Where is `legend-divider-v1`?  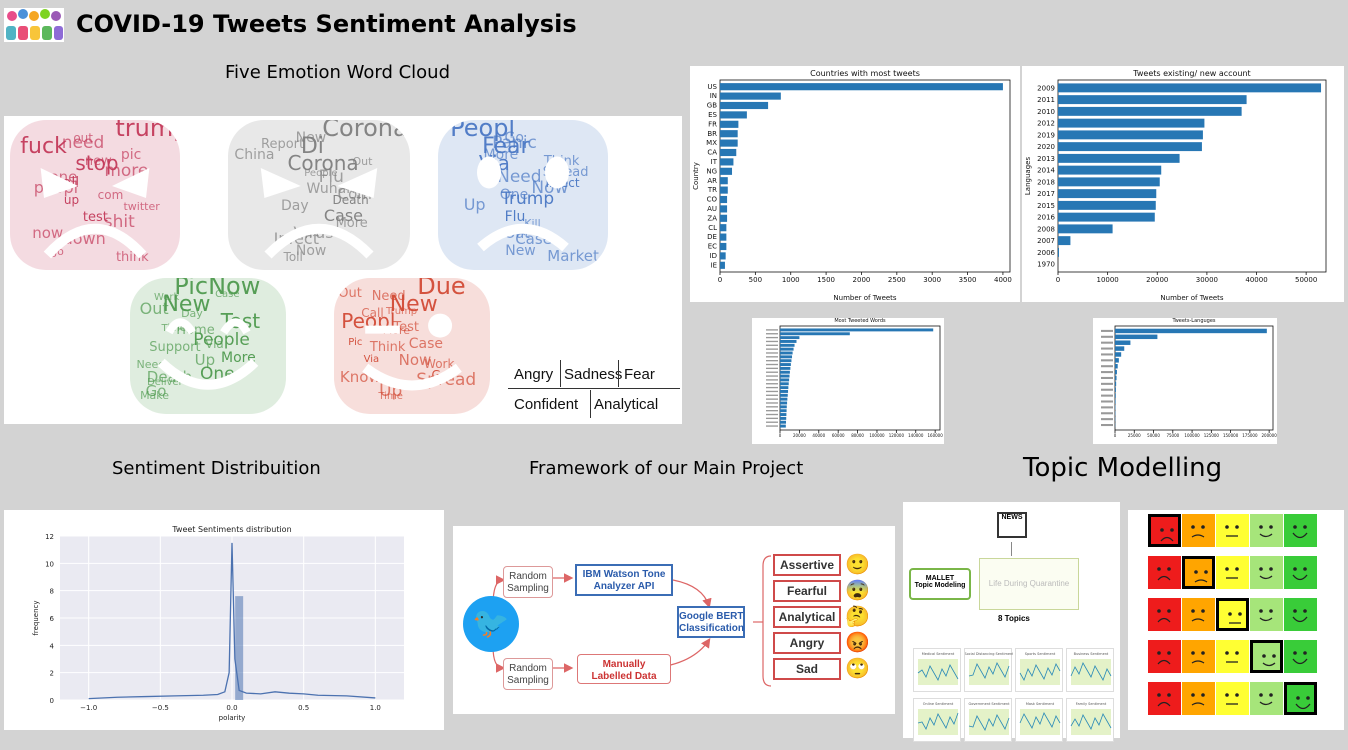 legend-divider-v1 is located at coordinates (560, 373).